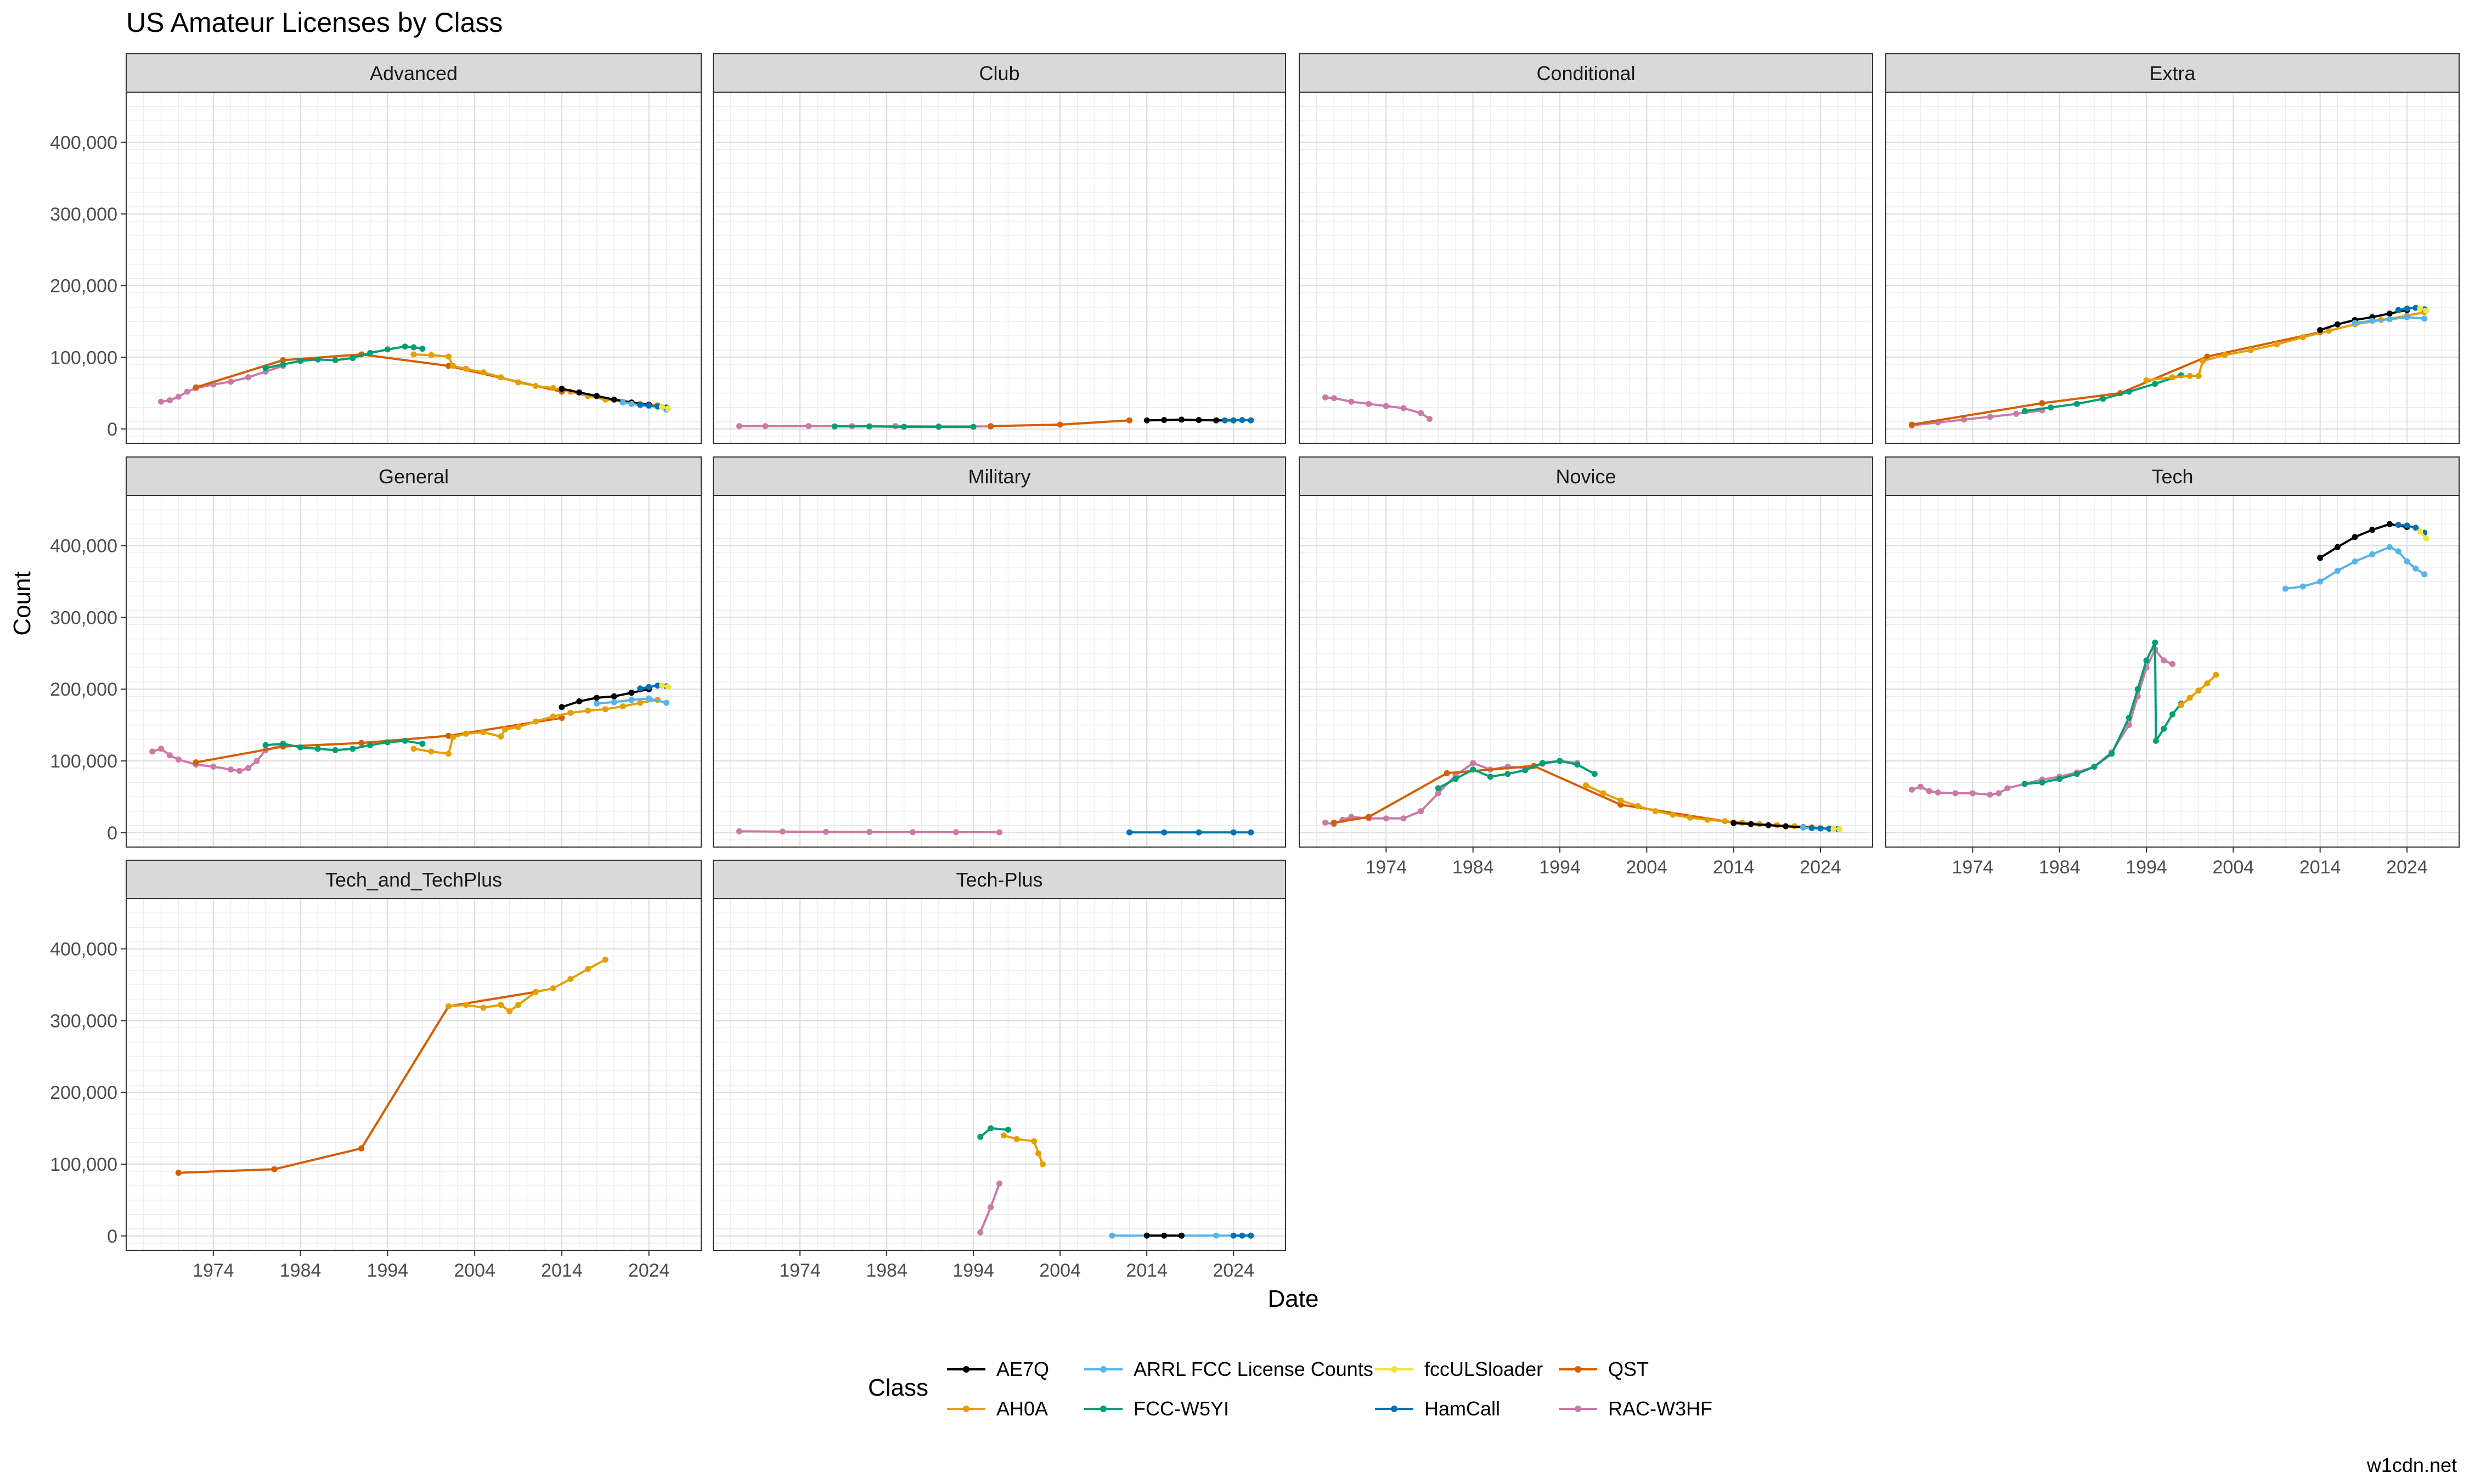  What do you see at coordinates (966, 1369) in the screenshot?
I see `legend-key-point` at bounding box center [966, 1369].